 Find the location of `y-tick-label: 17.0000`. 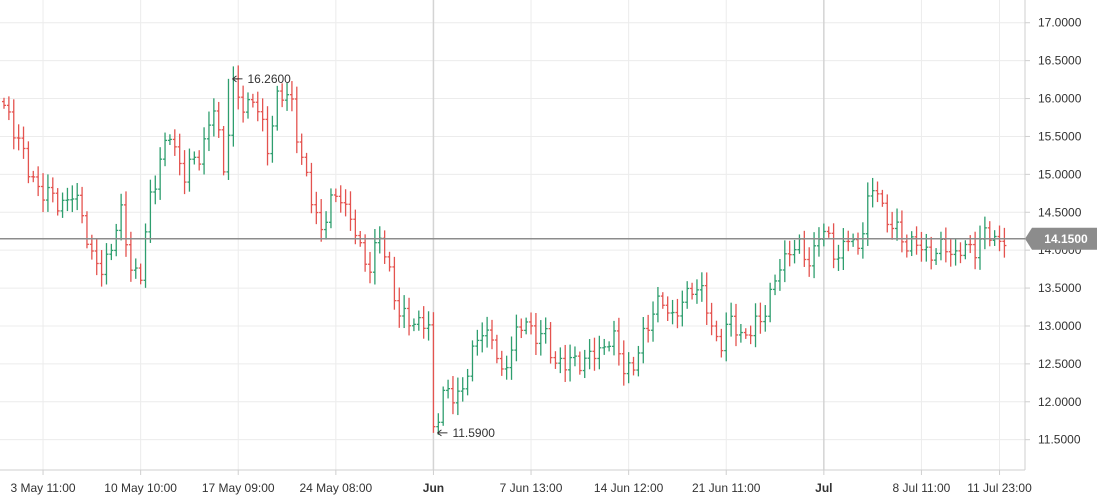

y-tick-label: 17.0000 is located at coordinates (1060, 23).